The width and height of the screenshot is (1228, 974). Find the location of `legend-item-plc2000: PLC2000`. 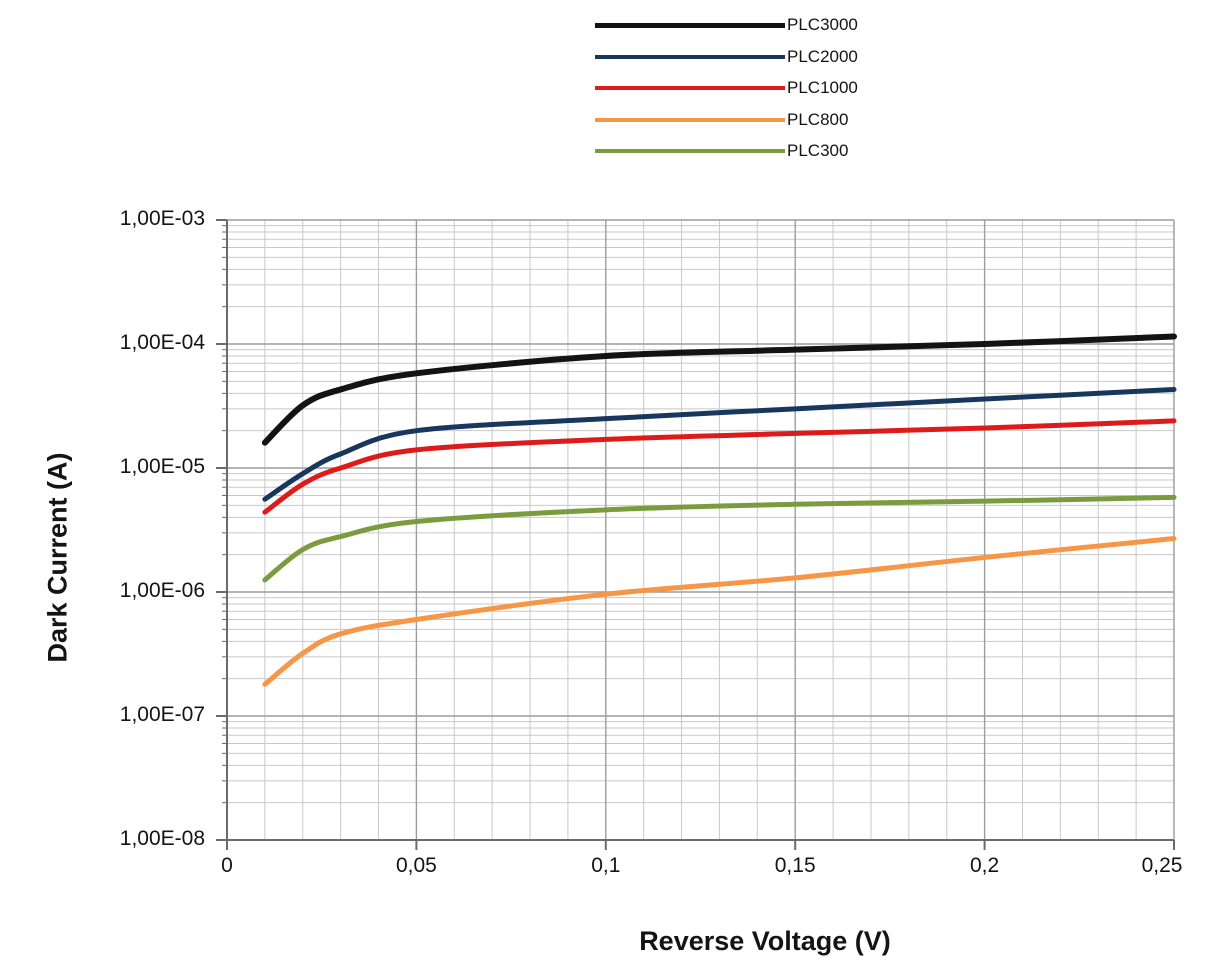

legend-item-plc2000: PLC2000 is located at coordinates (726, 56).